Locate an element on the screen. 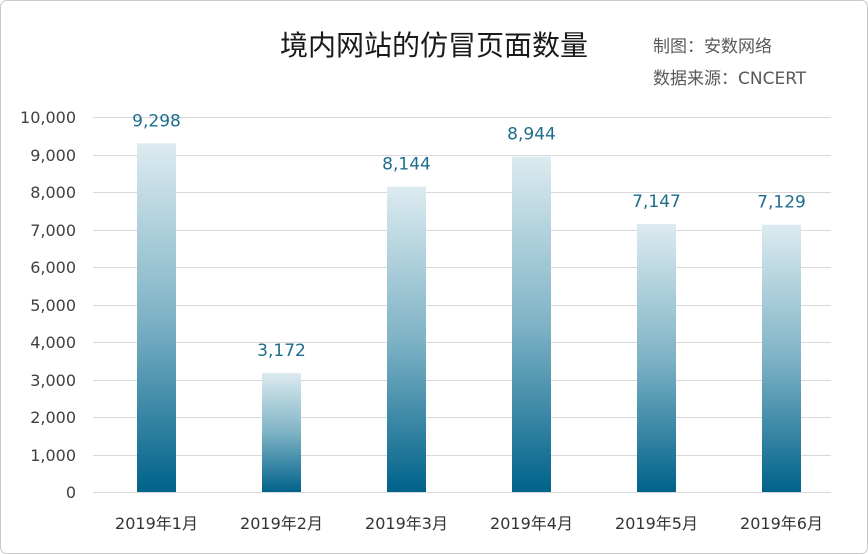 The width and height of the screenshot is (868, 554). y-tick-label: 5,000 is located at coordinates (53, 305).